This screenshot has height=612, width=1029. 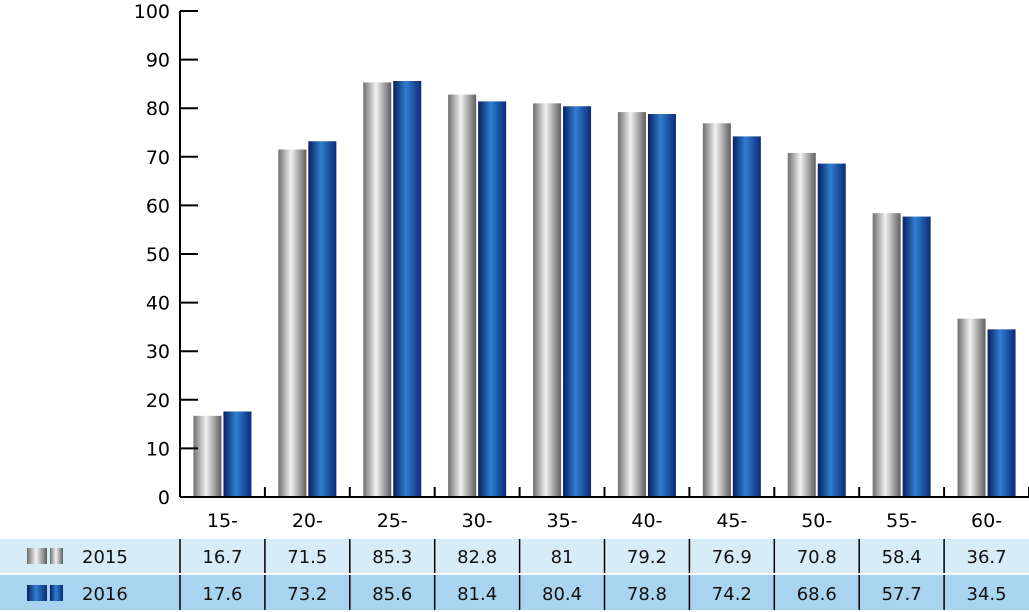 I want to click on y-tick-label: 60, so click(x=158, y=206).